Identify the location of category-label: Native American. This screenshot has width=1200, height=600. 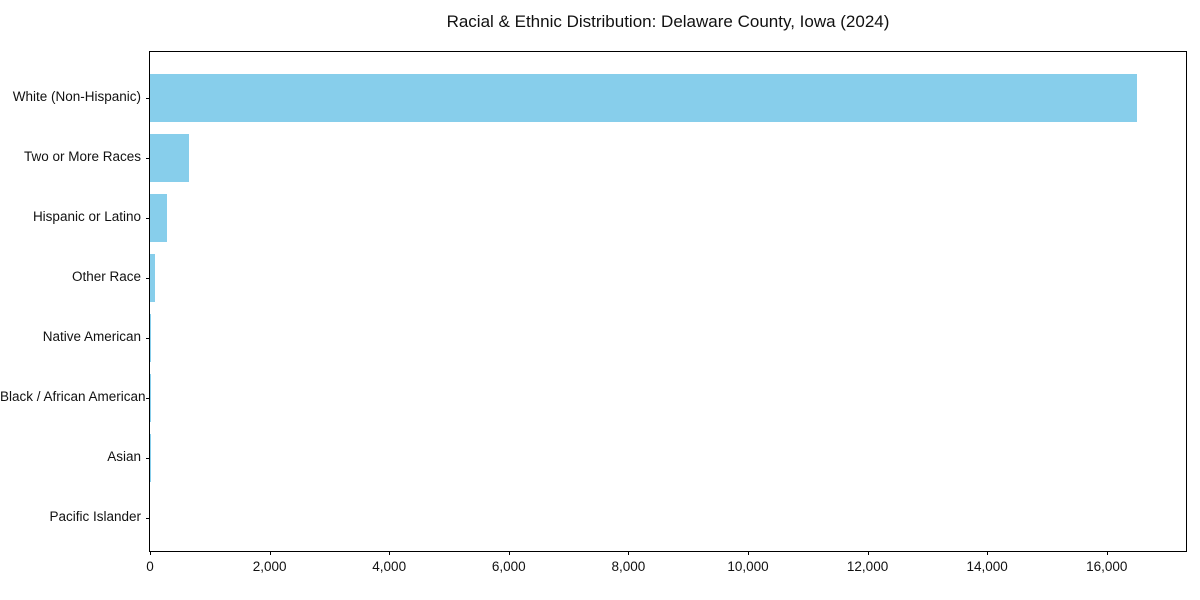
(91, 336).